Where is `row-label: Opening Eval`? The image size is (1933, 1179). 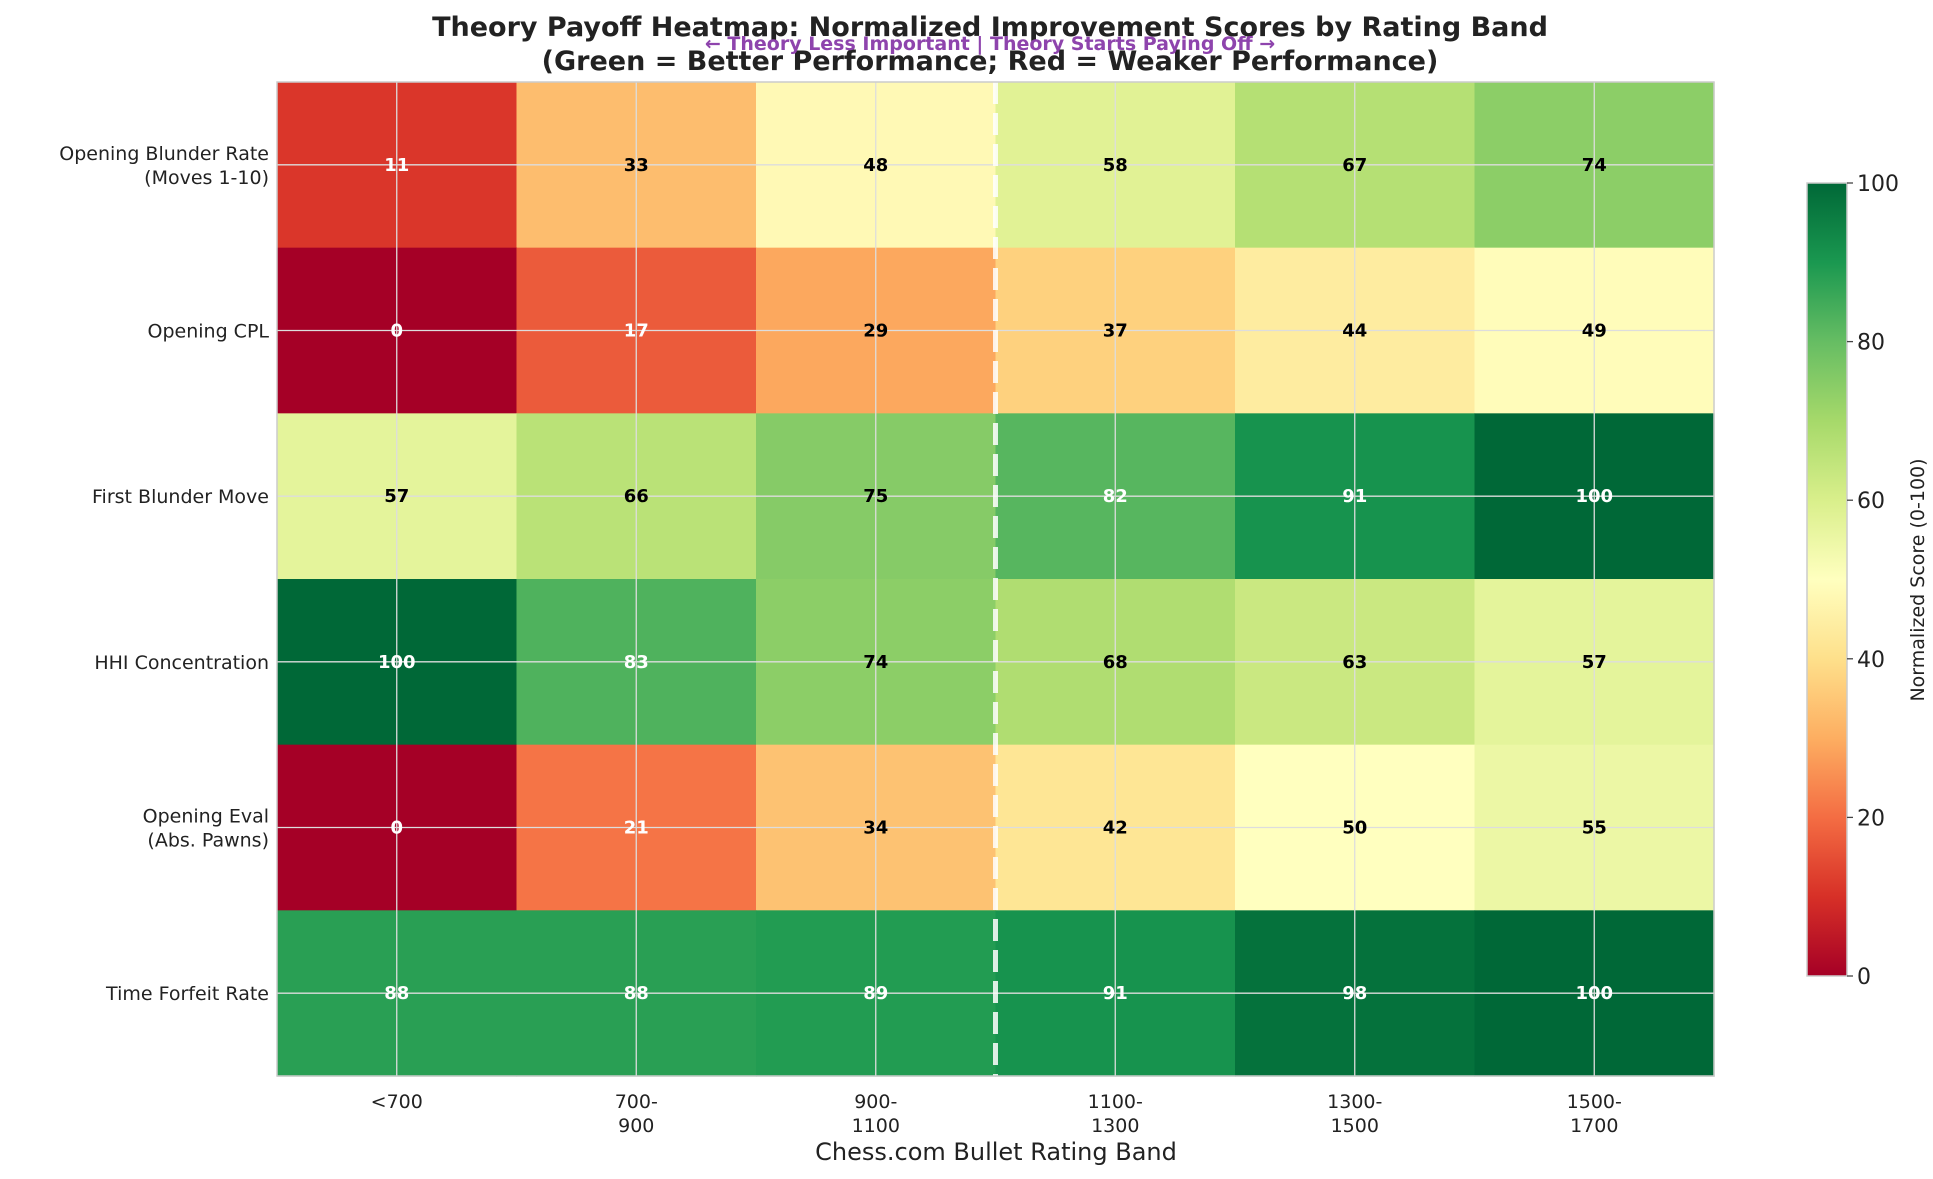 row-label: Opening Eval is located at coordinates (206, 817).